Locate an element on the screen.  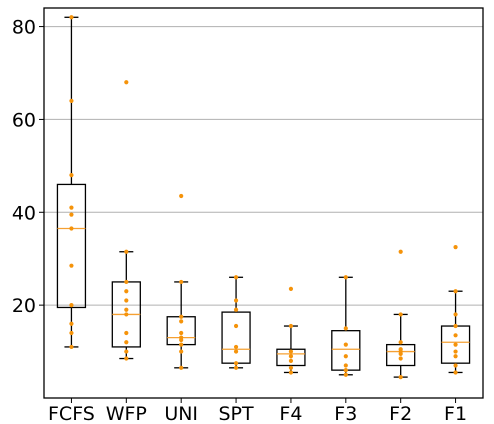
y-tick-label-60: 60 is located at coordinates (24, 120).